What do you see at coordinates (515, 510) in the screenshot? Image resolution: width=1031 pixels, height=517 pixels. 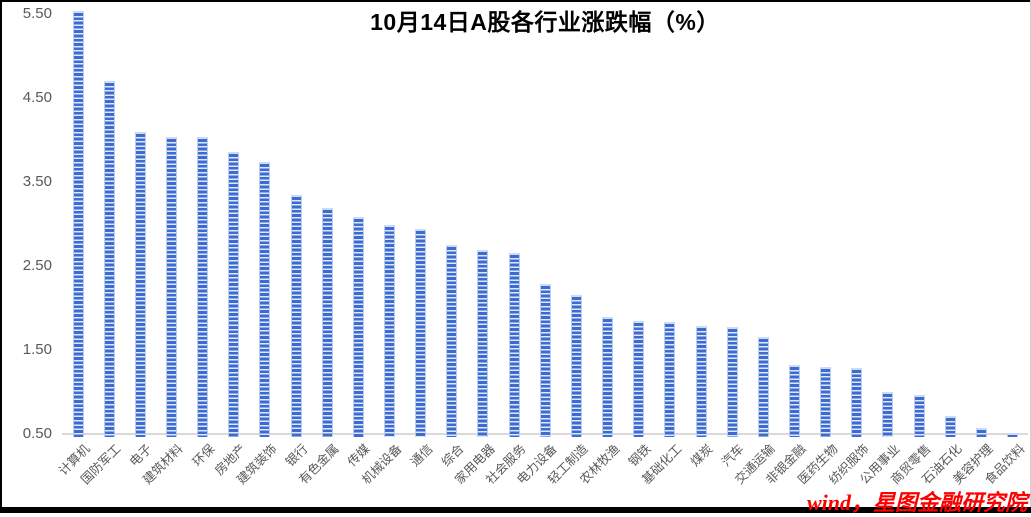 I see `bottom-divider-bar` at bounding box center [515, 510].